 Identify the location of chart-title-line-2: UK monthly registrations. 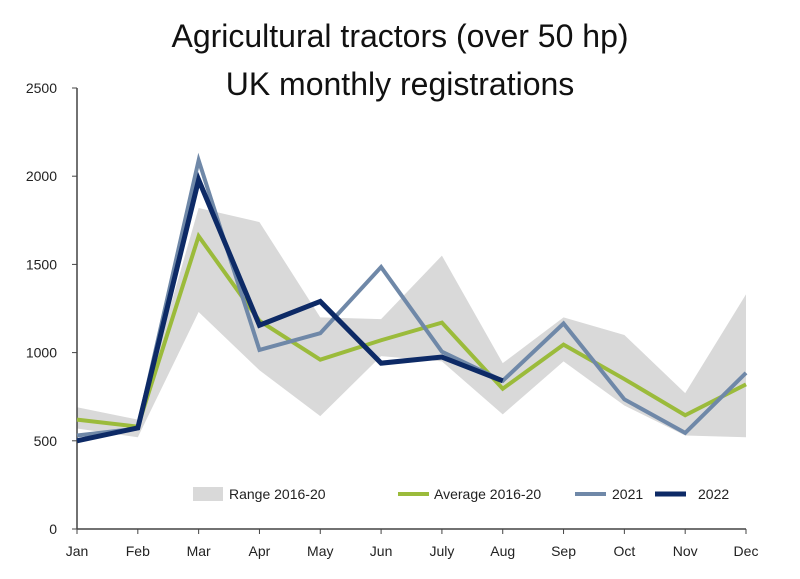
(400, 84).